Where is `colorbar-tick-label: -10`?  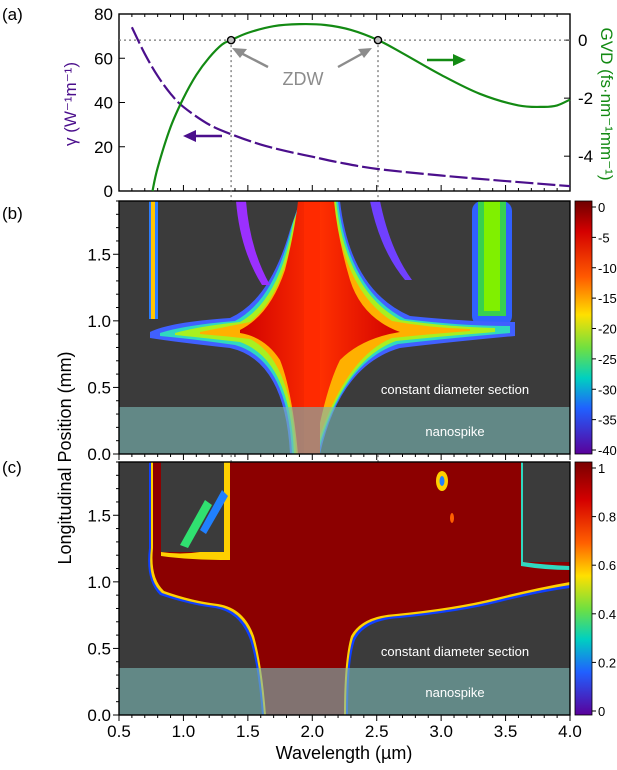
colorbar-tick-label: -10 is located at coordinates (607, 268).